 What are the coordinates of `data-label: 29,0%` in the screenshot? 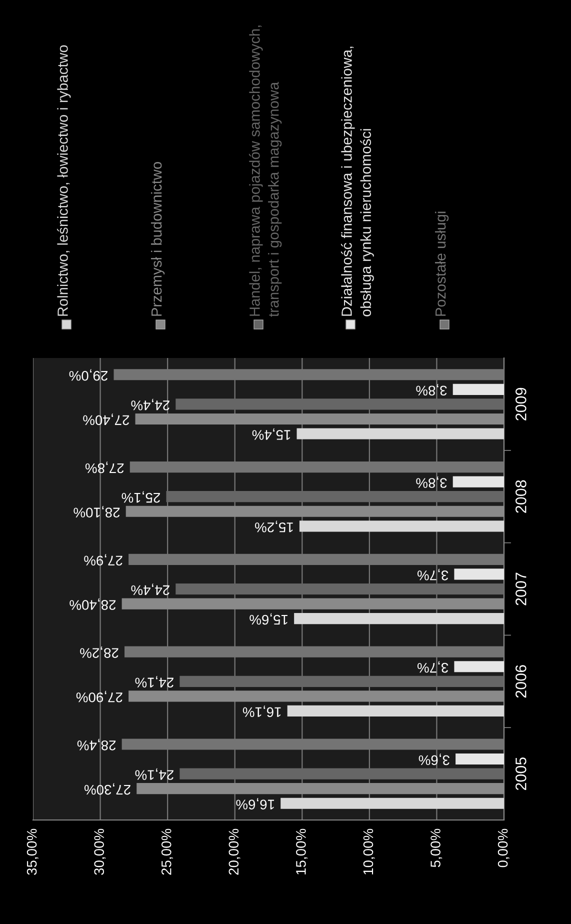 It's located at (88, 375).